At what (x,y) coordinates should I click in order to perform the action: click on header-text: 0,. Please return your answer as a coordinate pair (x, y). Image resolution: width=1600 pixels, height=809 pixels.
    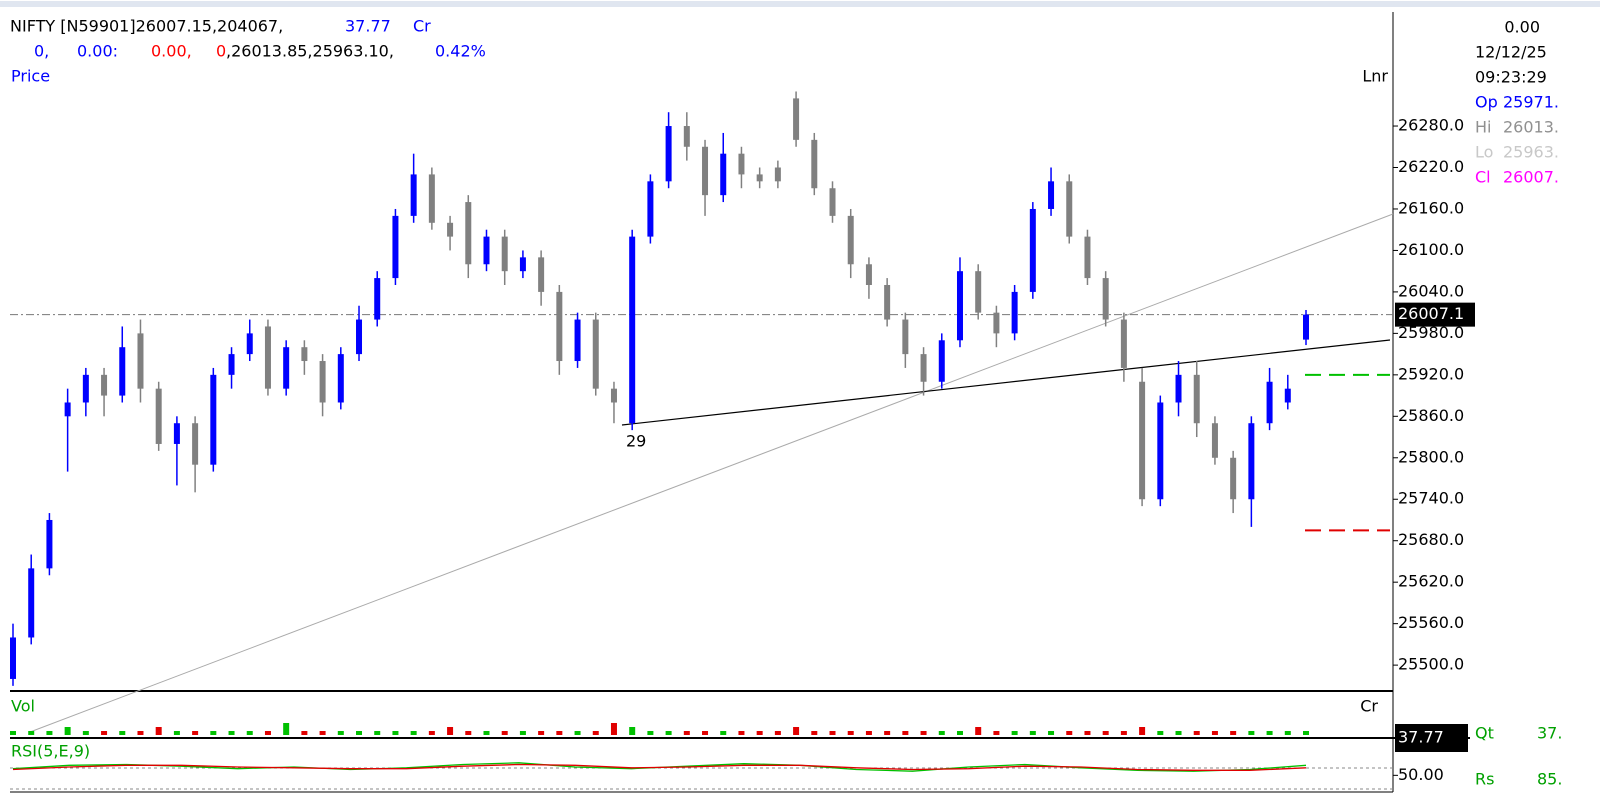
    Looking at the image, I should click on (41, 51).